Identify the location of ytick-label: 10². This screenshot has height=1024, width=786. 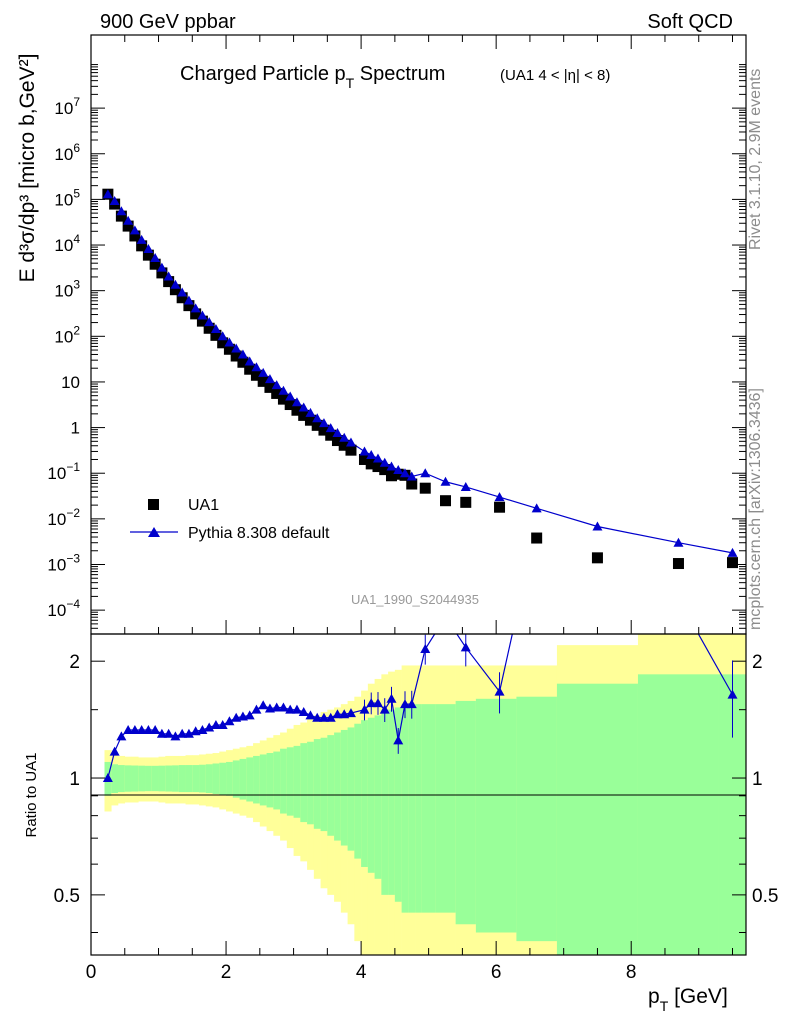
(67, 334).